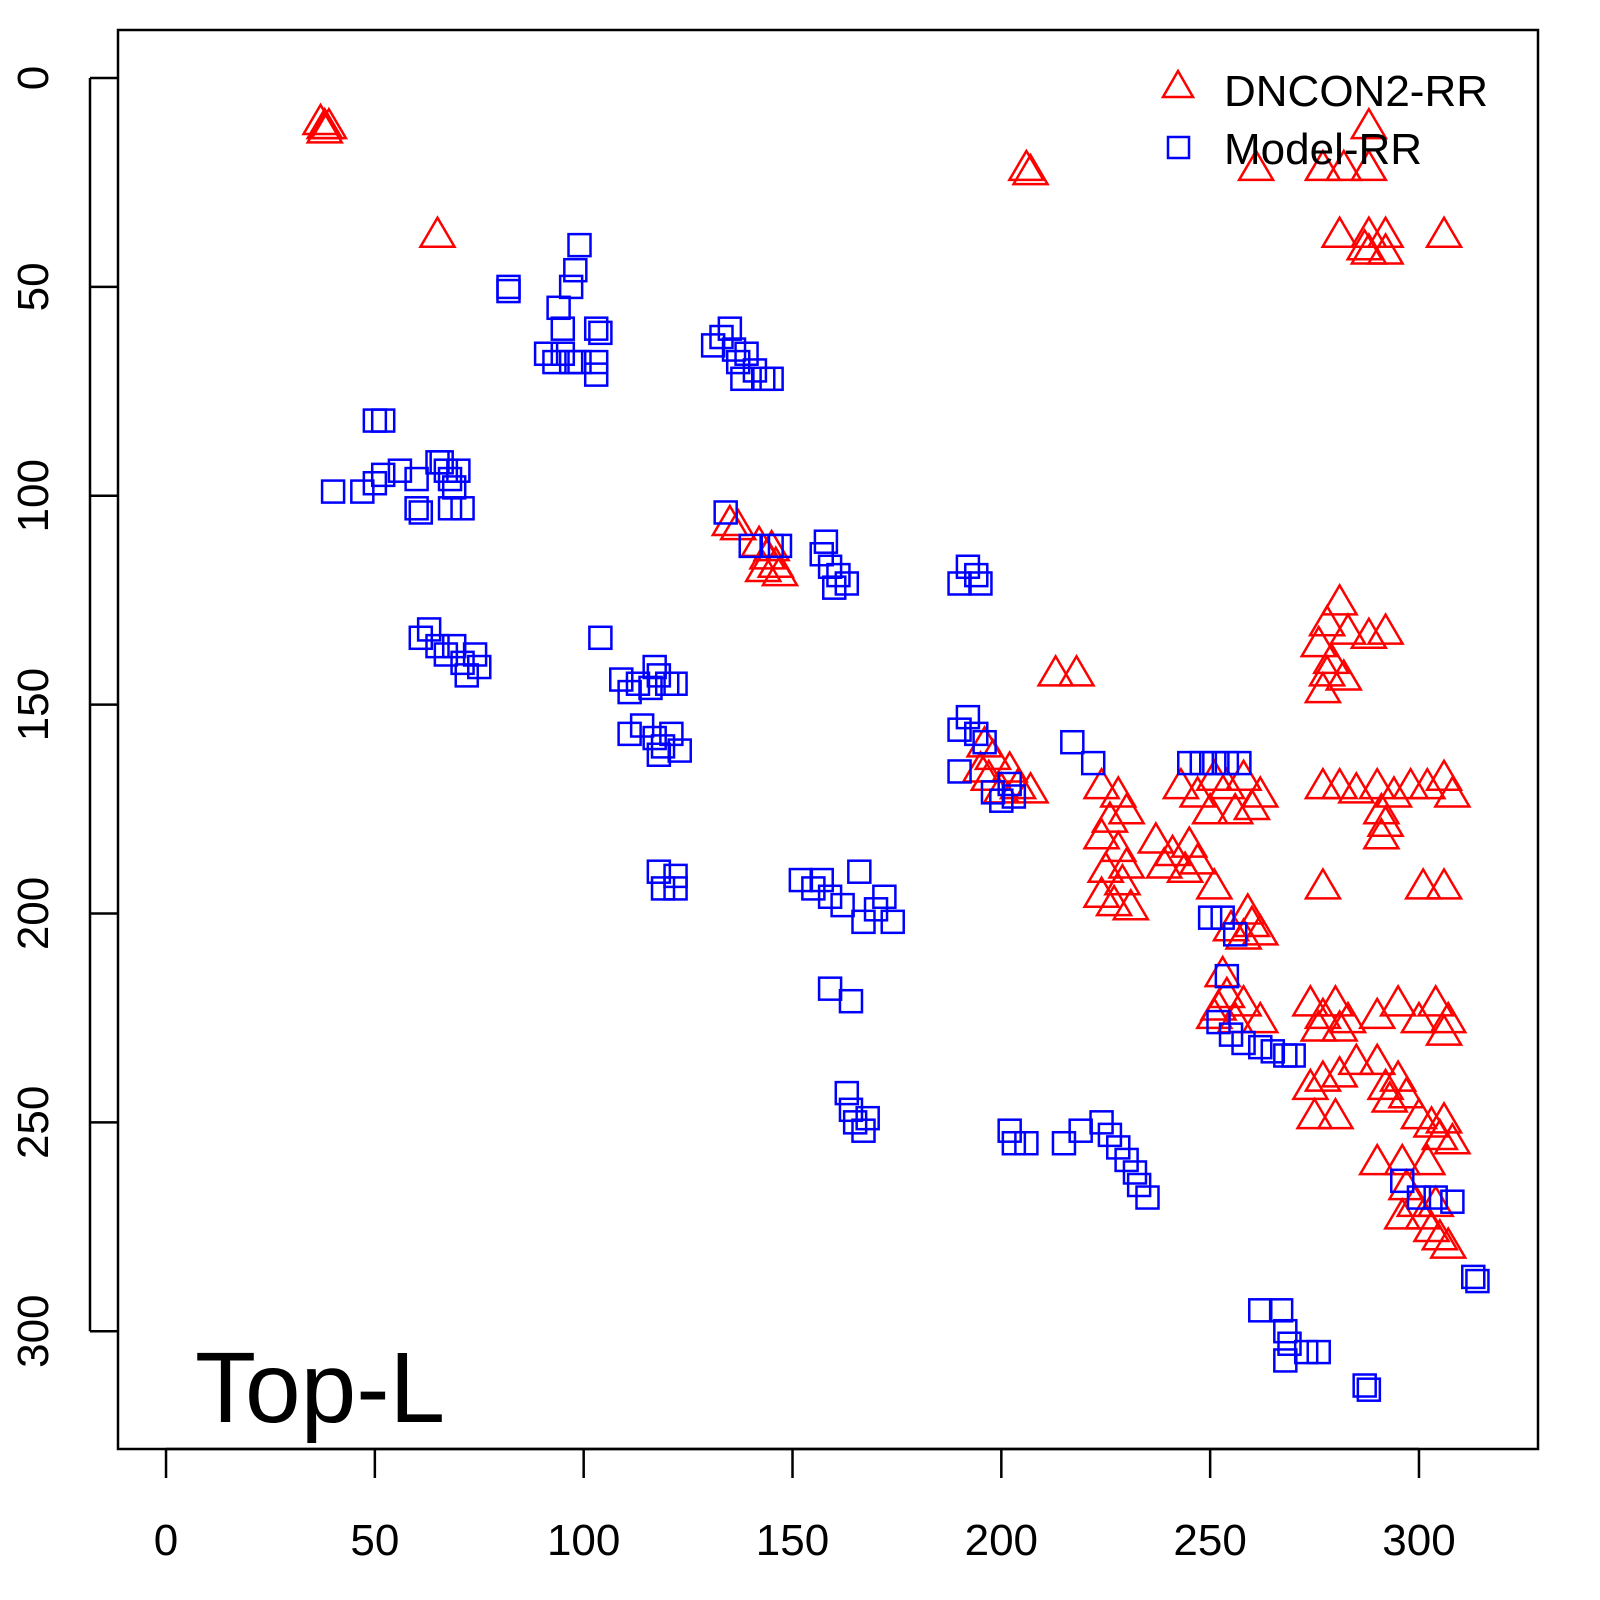 The image size is (1600, 1600). What do you see at coordinates (1178, 147) in the screenshot?
I see `legend-square-icon` at bounding box center [1178, 147].